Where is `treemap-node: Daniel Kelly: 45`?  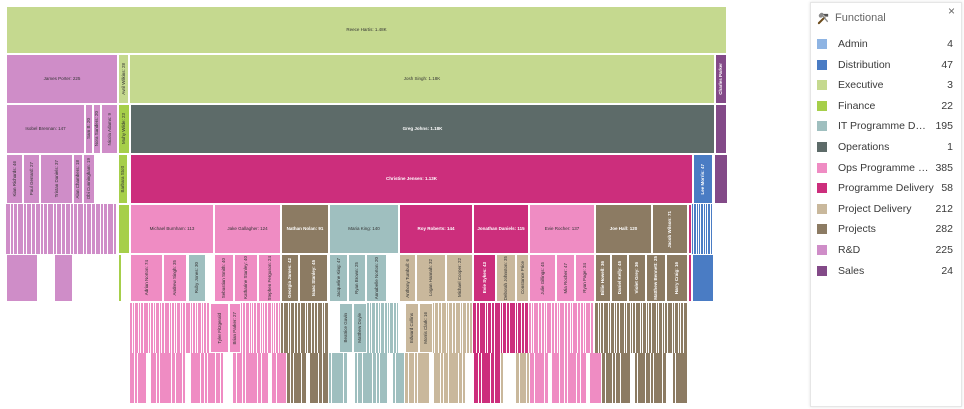
treemap-node: Daniel Kelly: 45 is located at coordinates (619, 278).